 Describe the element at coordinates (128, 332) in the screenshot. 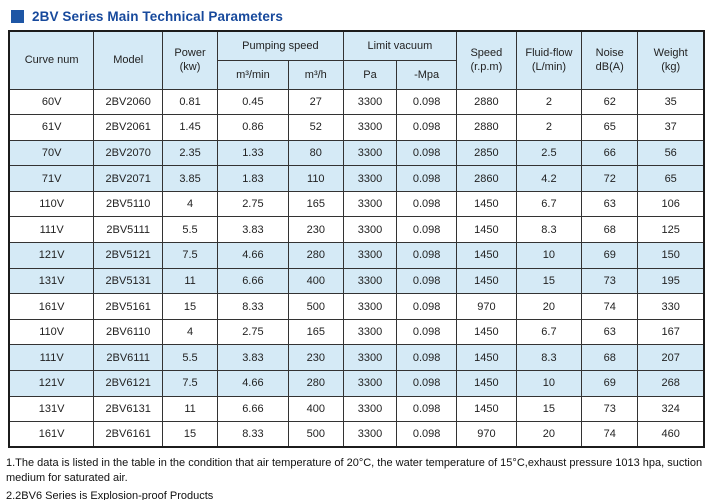

I see `table-cell: 2BV6110` at that location.